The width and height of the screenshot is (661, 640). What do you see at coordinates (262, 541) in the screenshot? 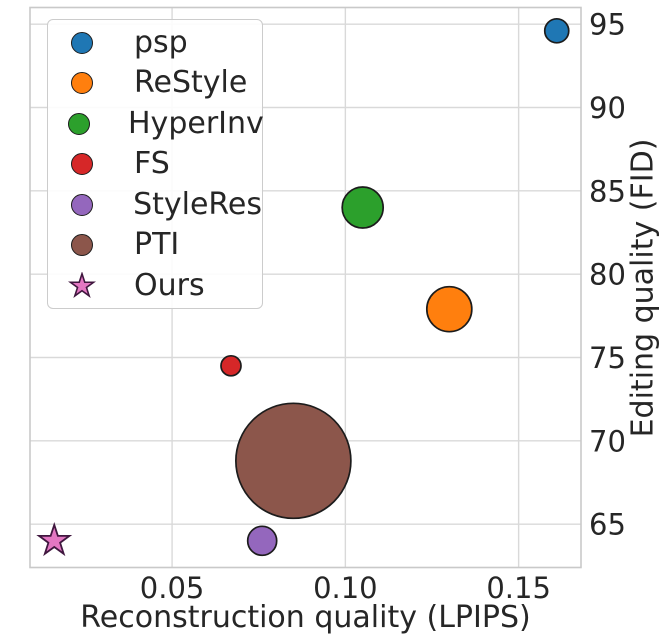
I see `data-point-styleres` at bounding box center [262, 541].